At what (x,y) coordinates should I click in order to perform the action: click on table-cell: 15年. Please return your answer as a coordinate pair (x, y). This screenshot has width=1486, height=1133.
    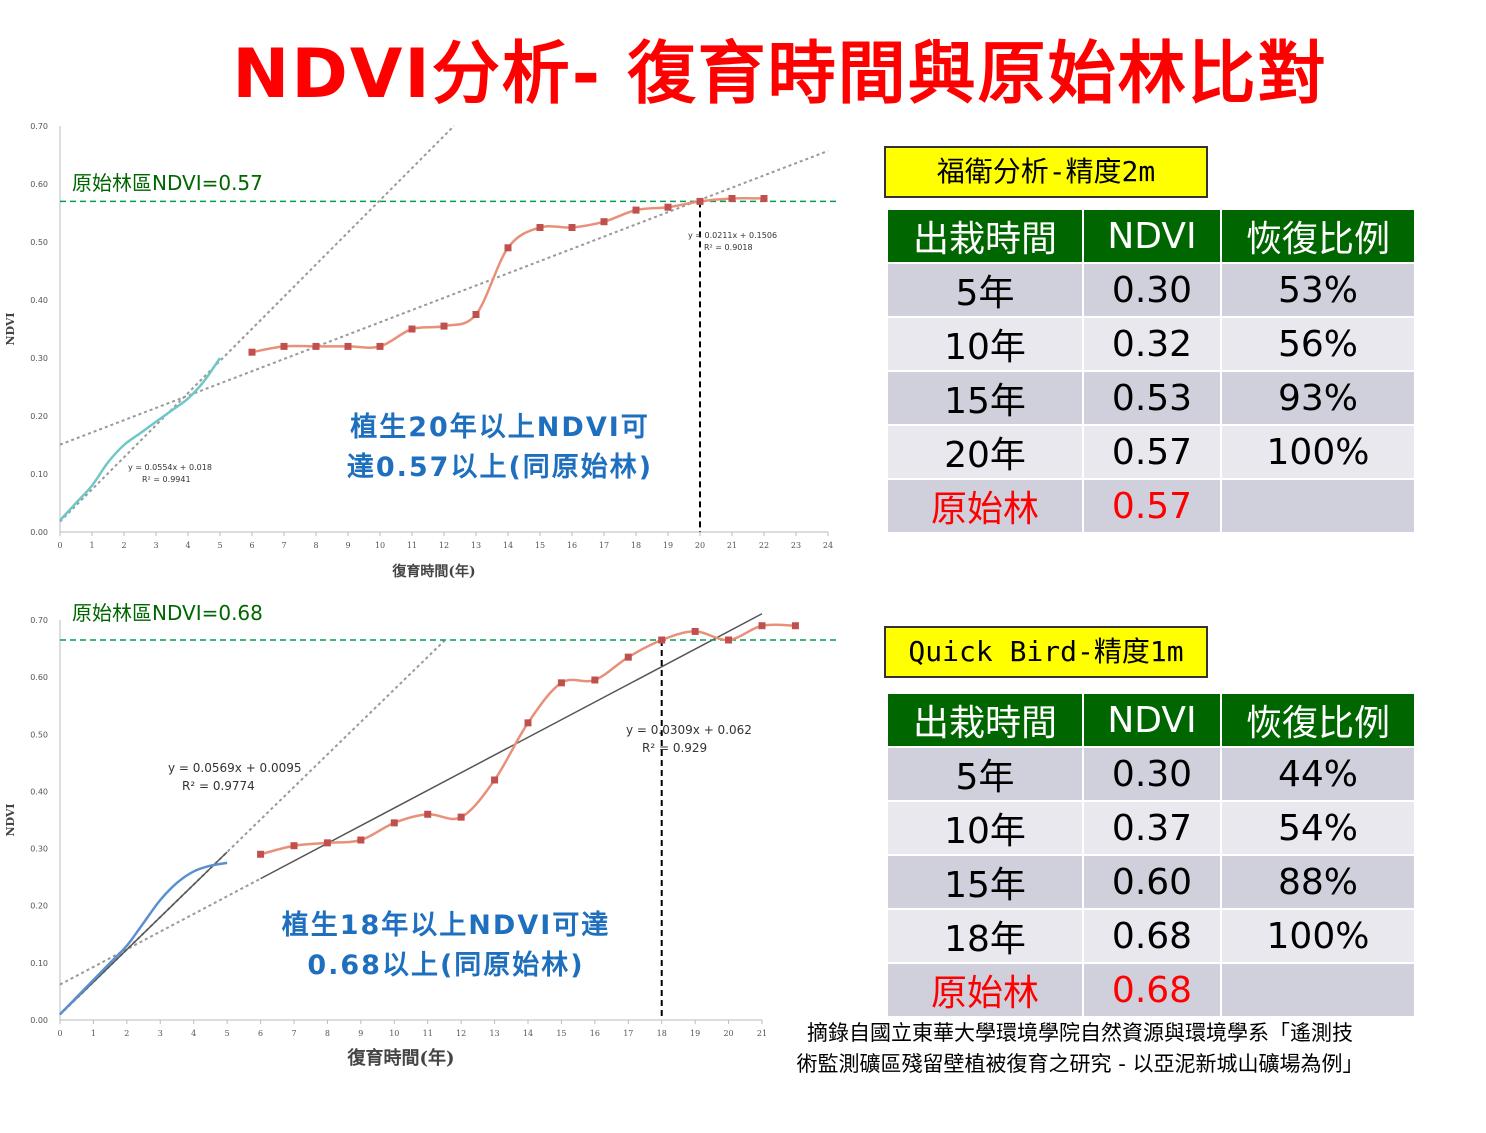
    Looking at the image, I should click on (985, 882).